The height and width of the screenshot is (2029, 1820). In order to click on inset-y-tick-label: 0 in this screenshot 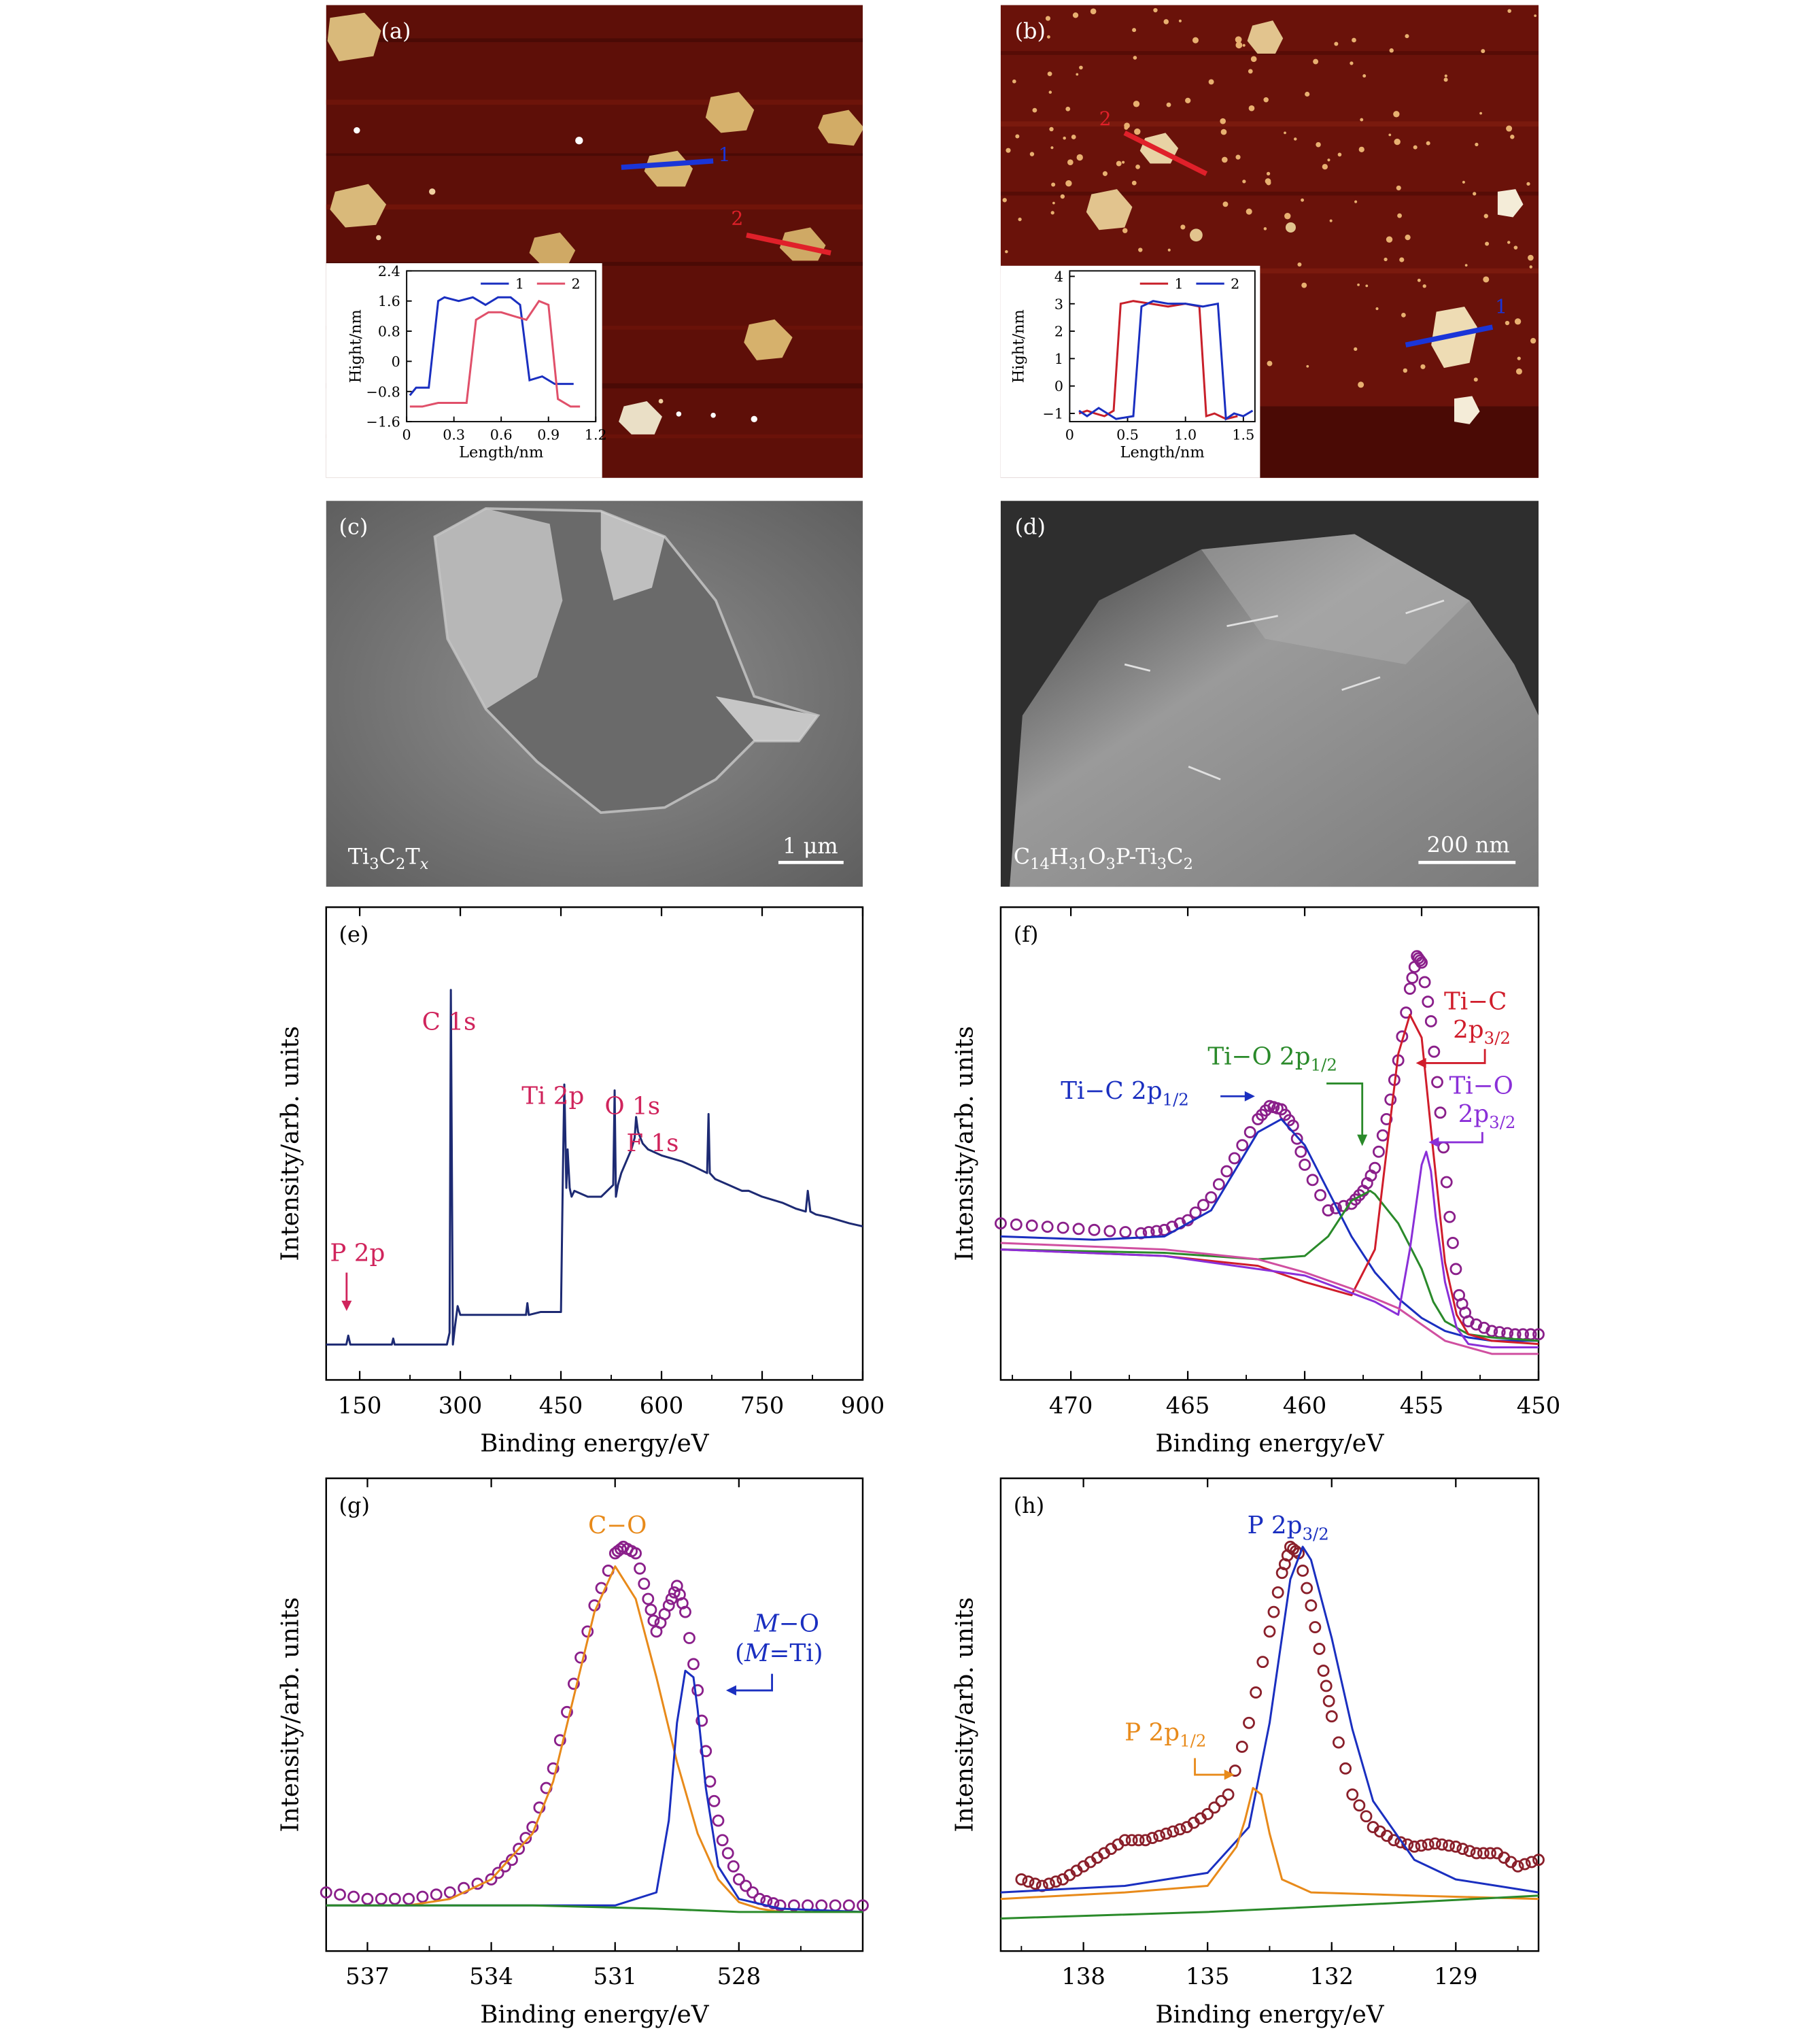, I will do `click(1058, 386)`.